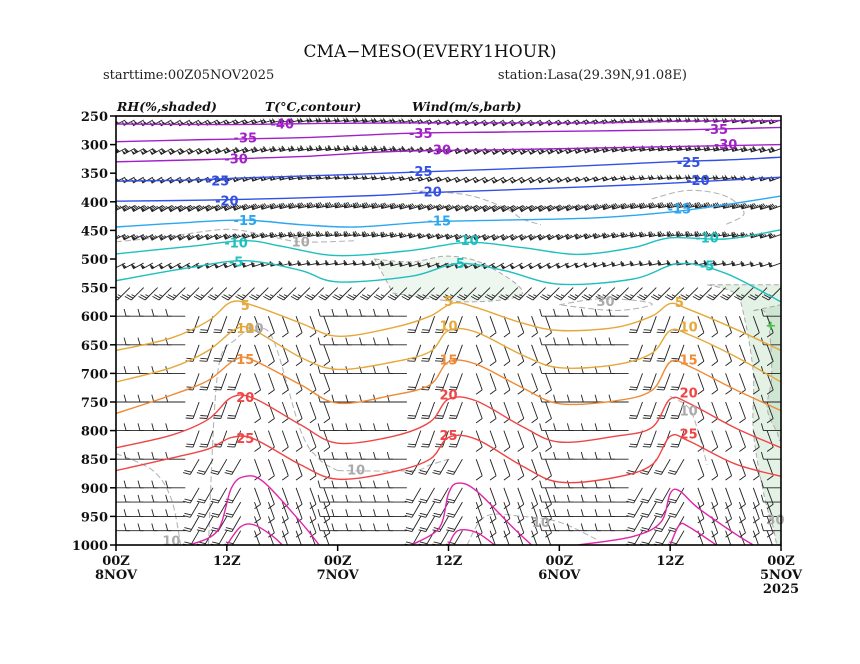 Image resolution: width=860 pixels, height=664 pixels. I want to click on rh-shaded-area, so click(743, 414).